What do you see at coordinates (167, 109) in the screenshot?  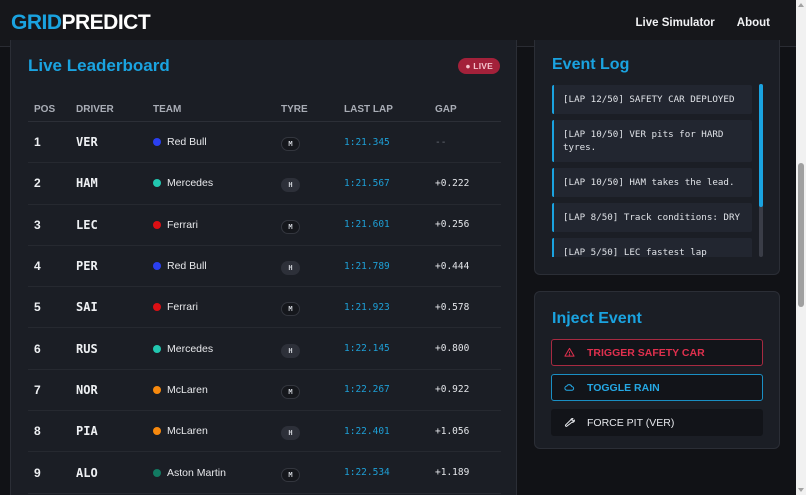 I see `col-team: TEAM` at bounding box center [167, 109].